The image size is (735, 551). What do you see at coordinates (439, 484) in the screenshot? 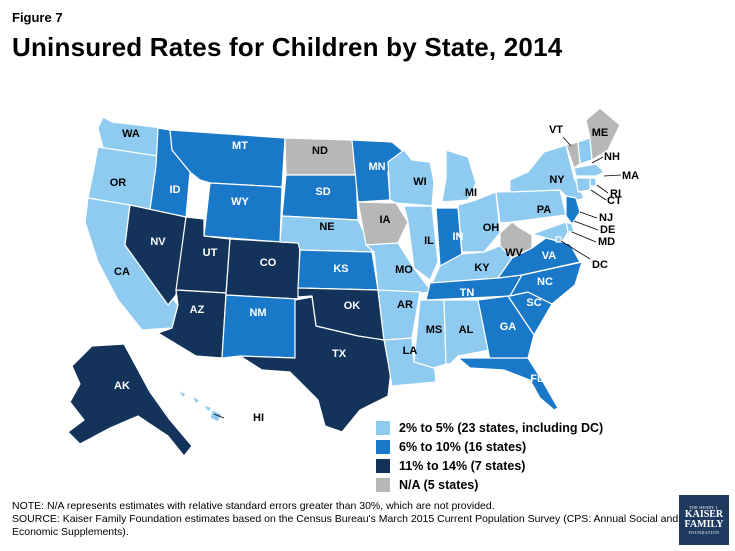
I see `legend-label: N/A (5 states)` at bounding box center [439, 484].